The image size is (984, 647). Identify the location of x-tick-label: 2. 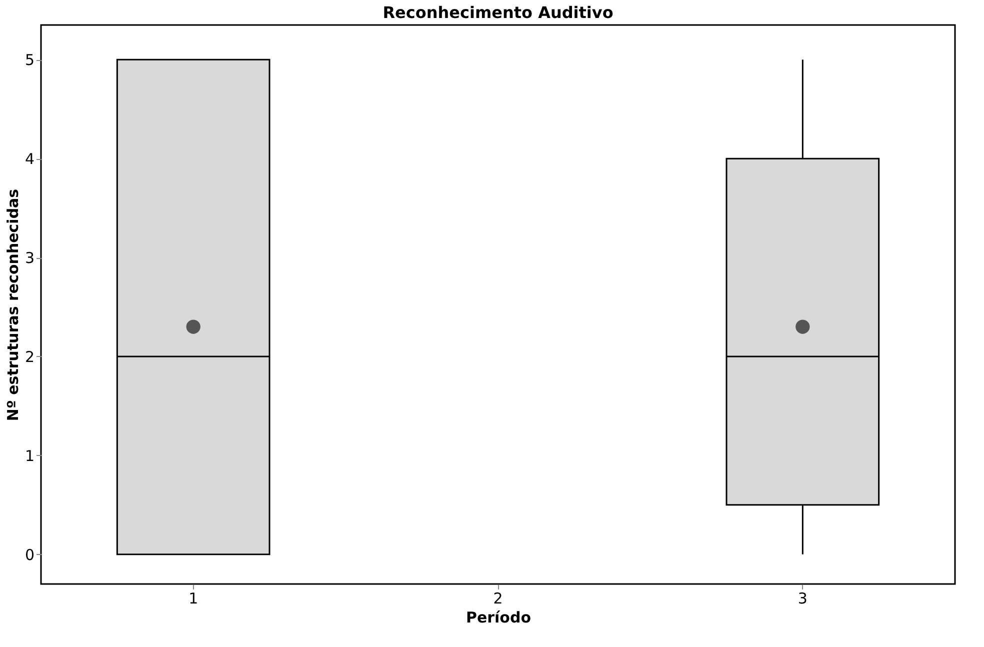
(498, 599).